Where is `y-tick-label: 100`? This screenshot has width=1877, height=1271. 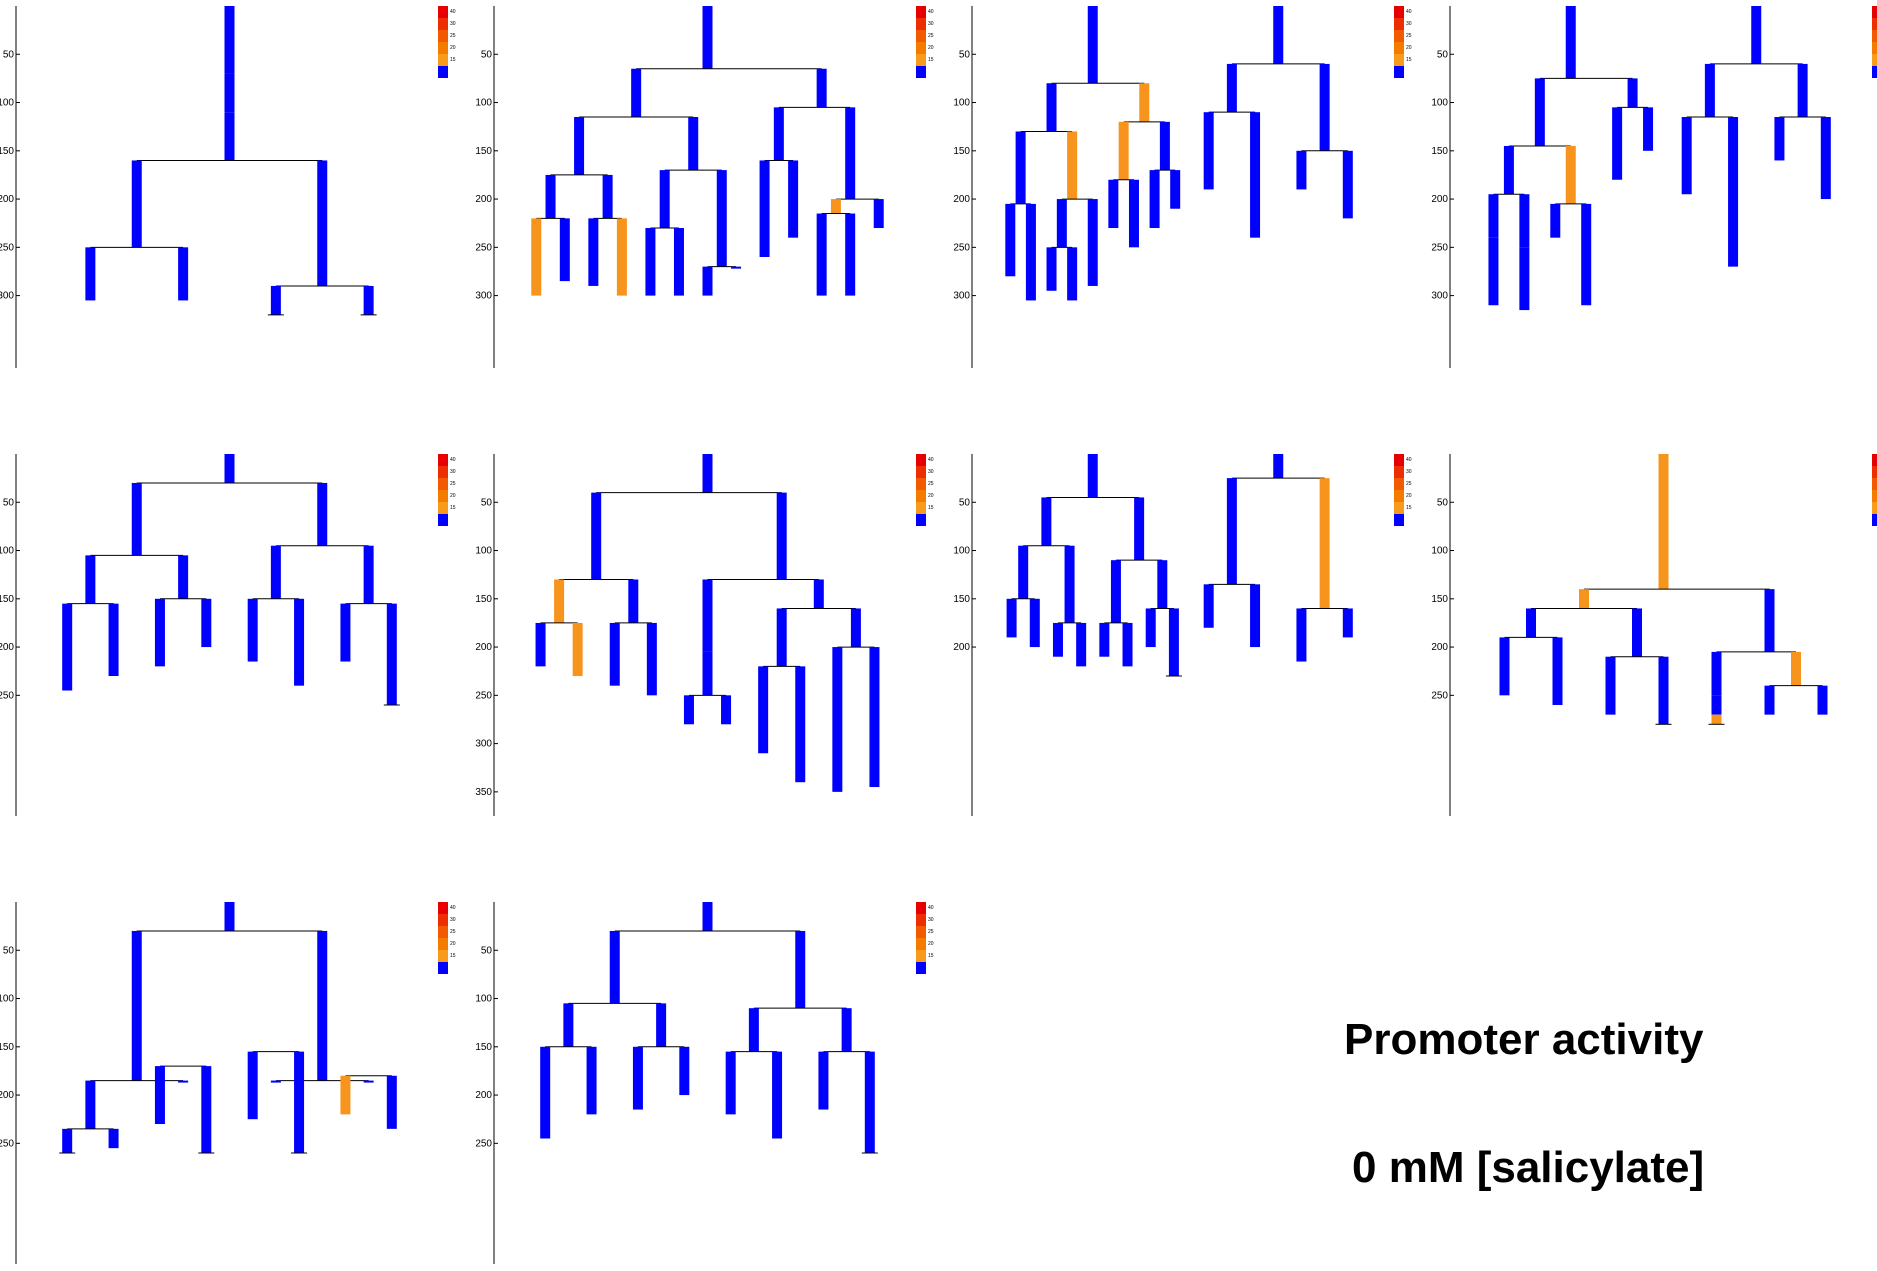
y-tick-label: 100 is located at coordinates (961, 103).